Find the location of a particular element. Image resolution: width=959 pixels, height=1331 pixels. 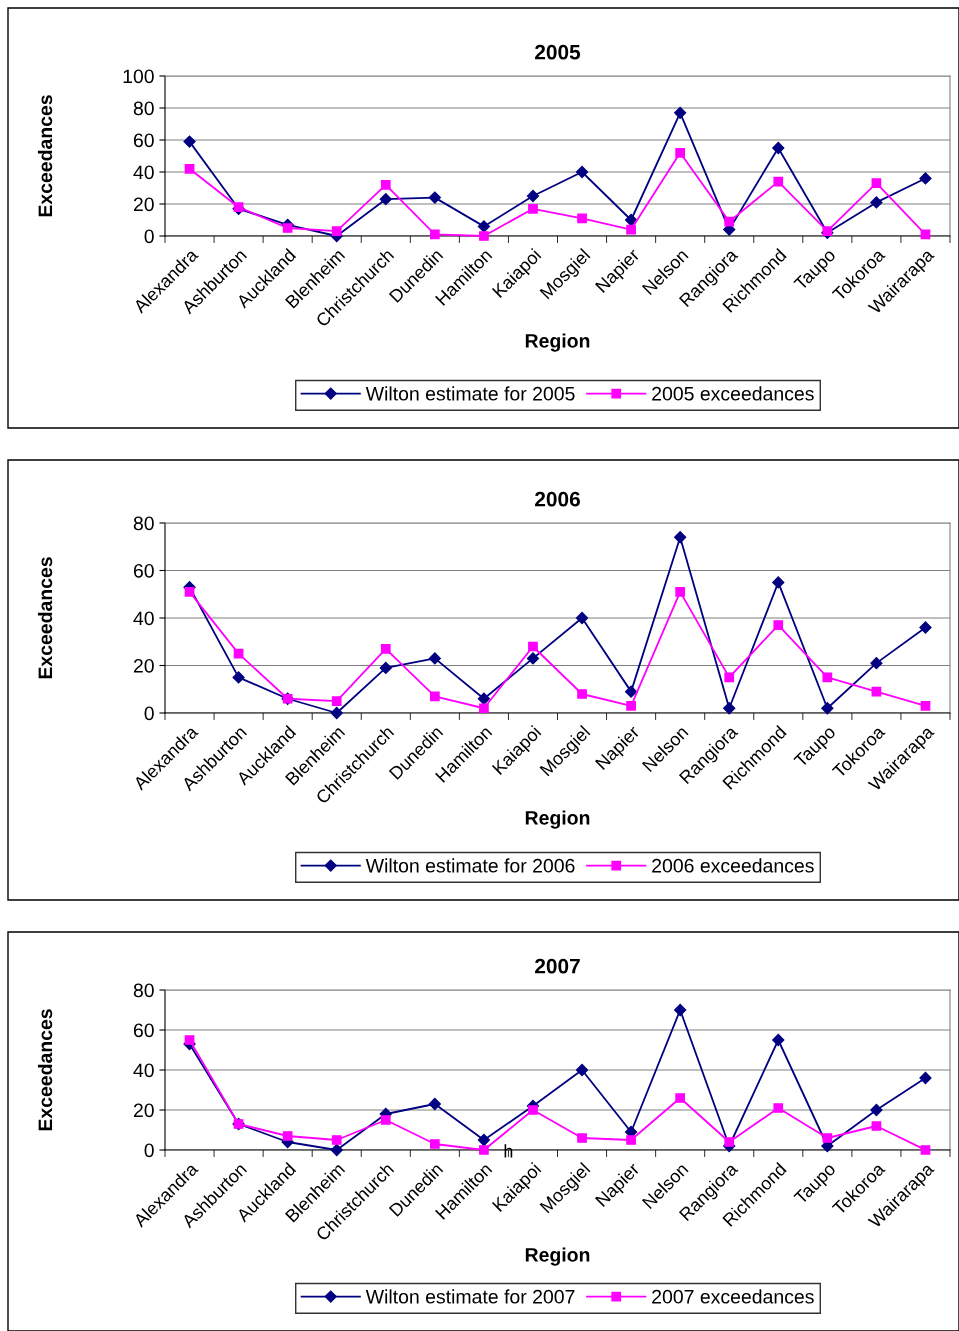

legend-label: 2007 exceedances is located at coordinates (733, 1296).